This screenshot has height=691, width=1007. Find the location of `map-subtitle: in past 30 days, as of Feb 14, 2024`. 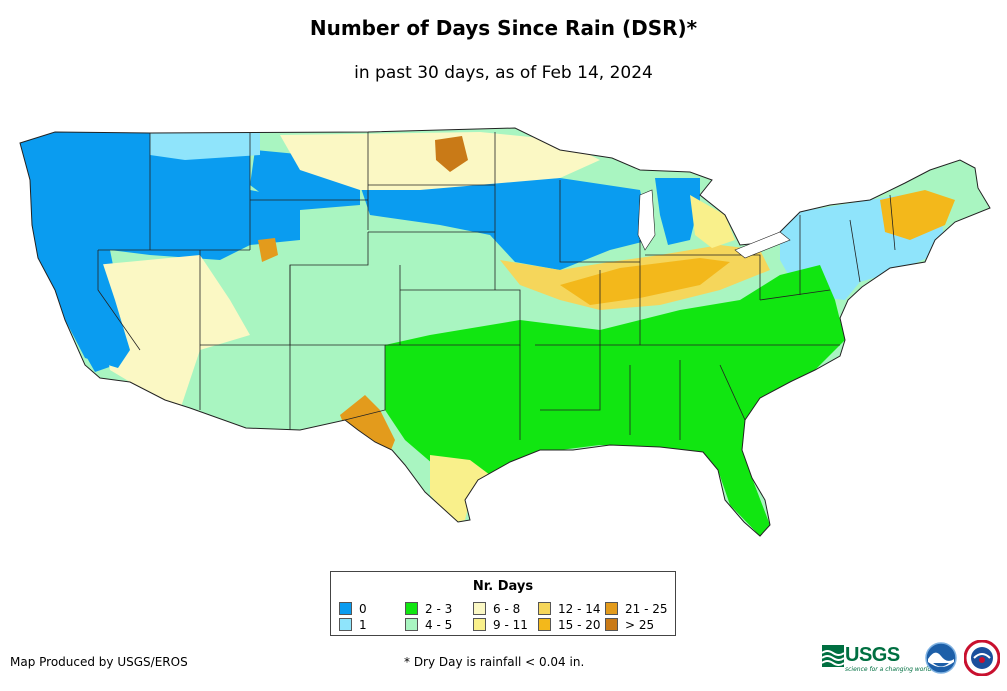

map-subtitle: in past 30 days, as of Feb 14, 2024 is located at coordinates (503, 73).